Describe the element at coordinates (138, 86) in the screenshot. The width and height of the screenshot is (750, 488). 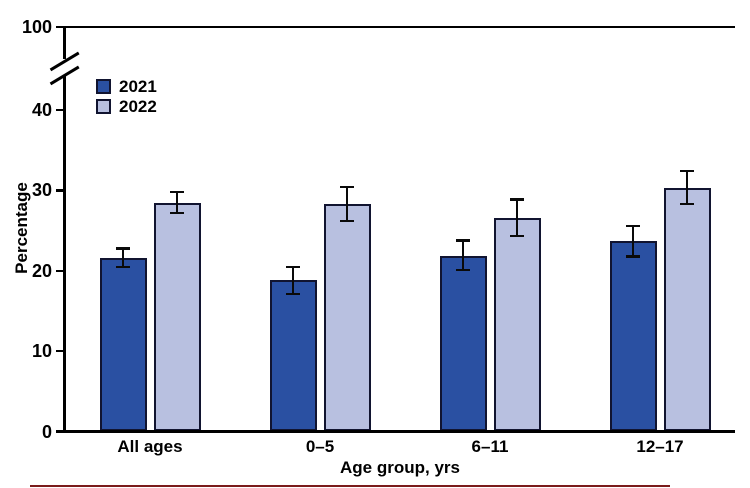
I see `legend-label-2021: 2021` at that location.